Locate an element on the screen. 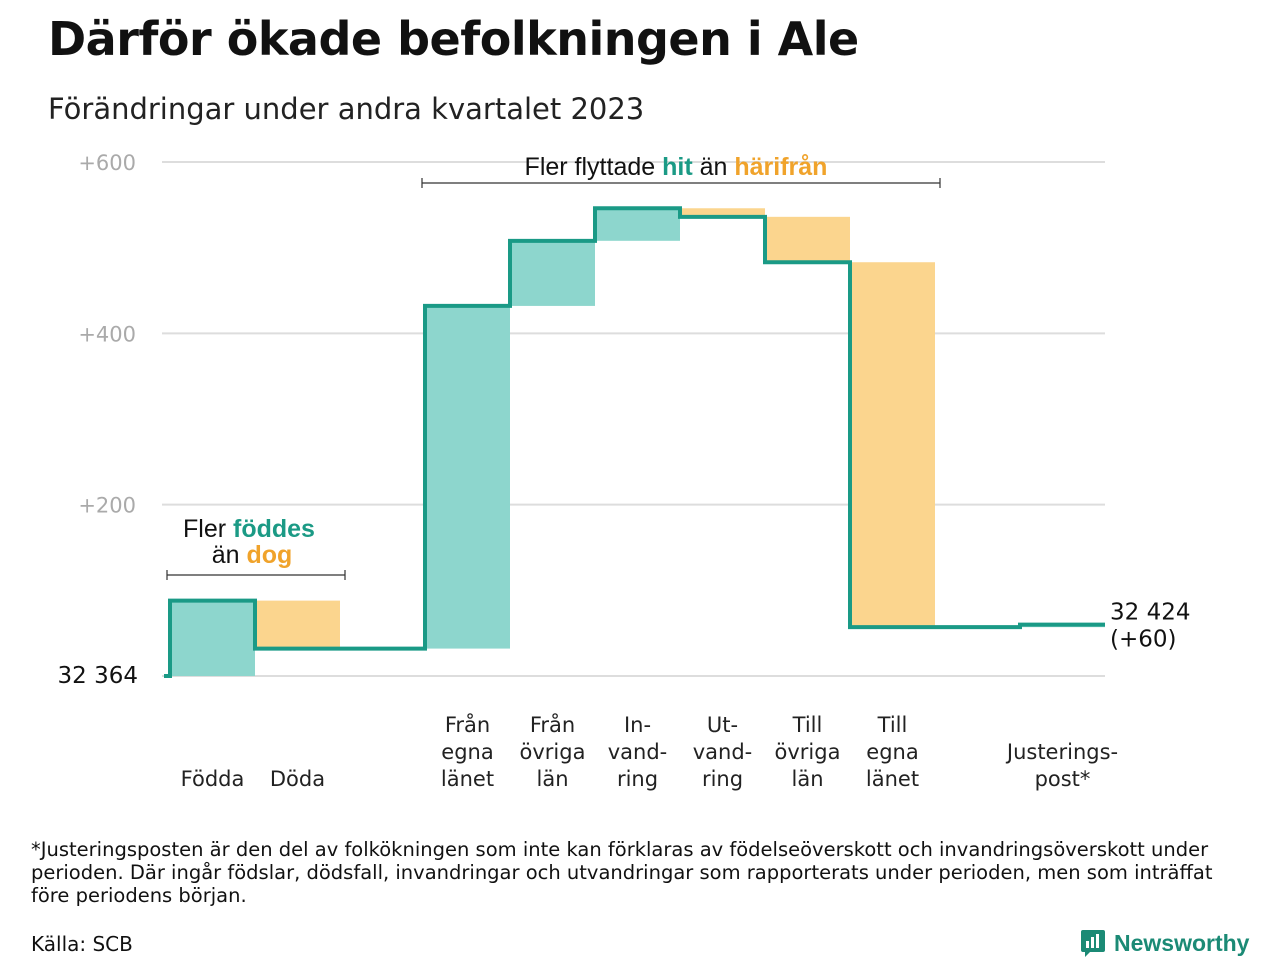 This screenshot has height=960, width=1280. source: Källa: SCB is located at coordinates (82, 944).